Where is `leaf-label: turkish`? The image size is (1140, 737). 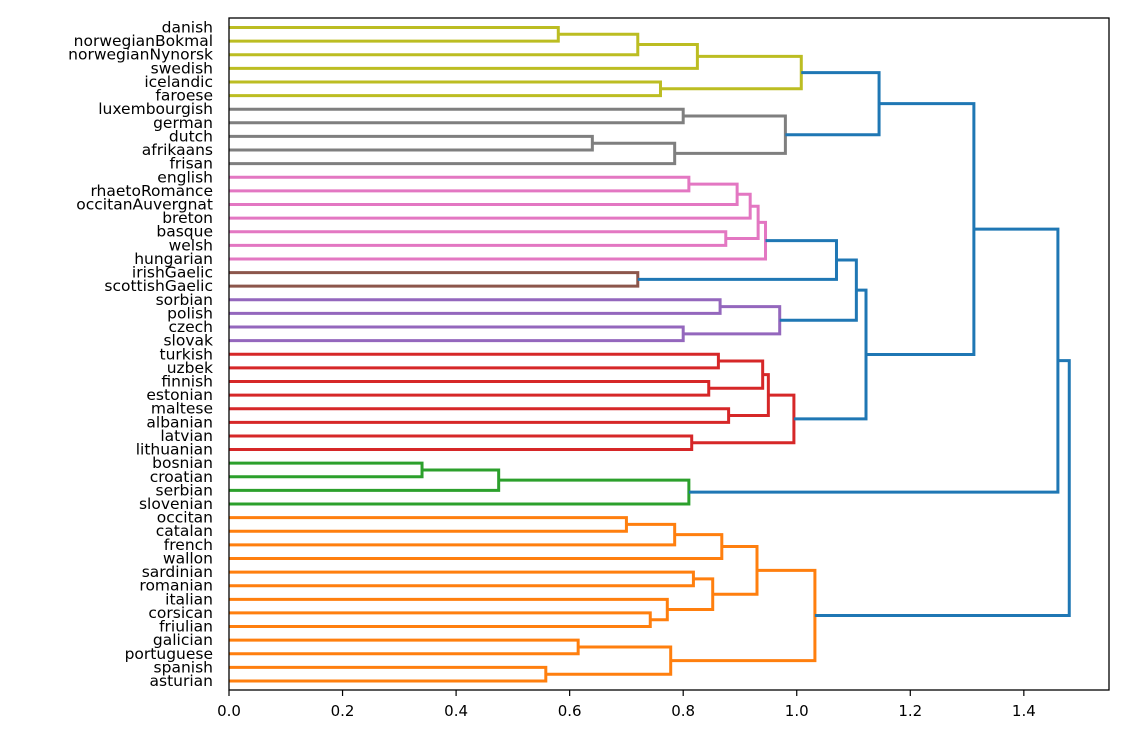
leaf-label: turkish is located at coordinates (186, 354).